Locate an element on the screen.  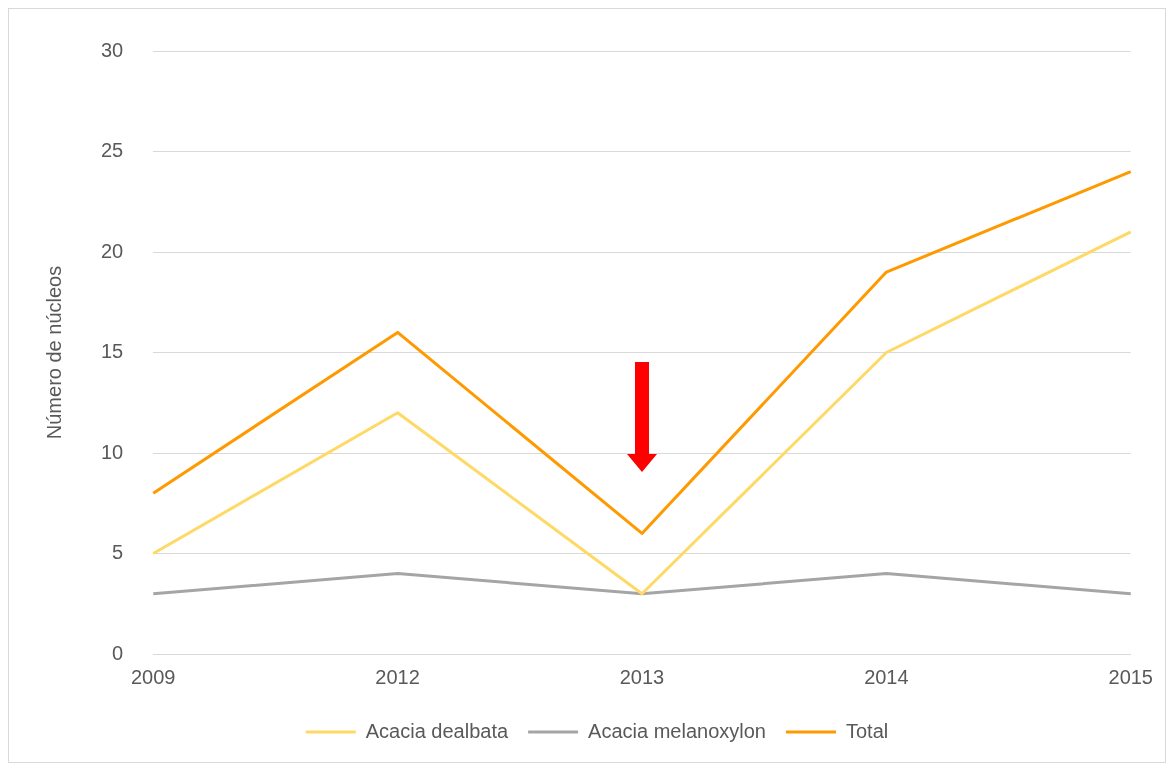
legend-label: Total is located at coordinates (867, 730).